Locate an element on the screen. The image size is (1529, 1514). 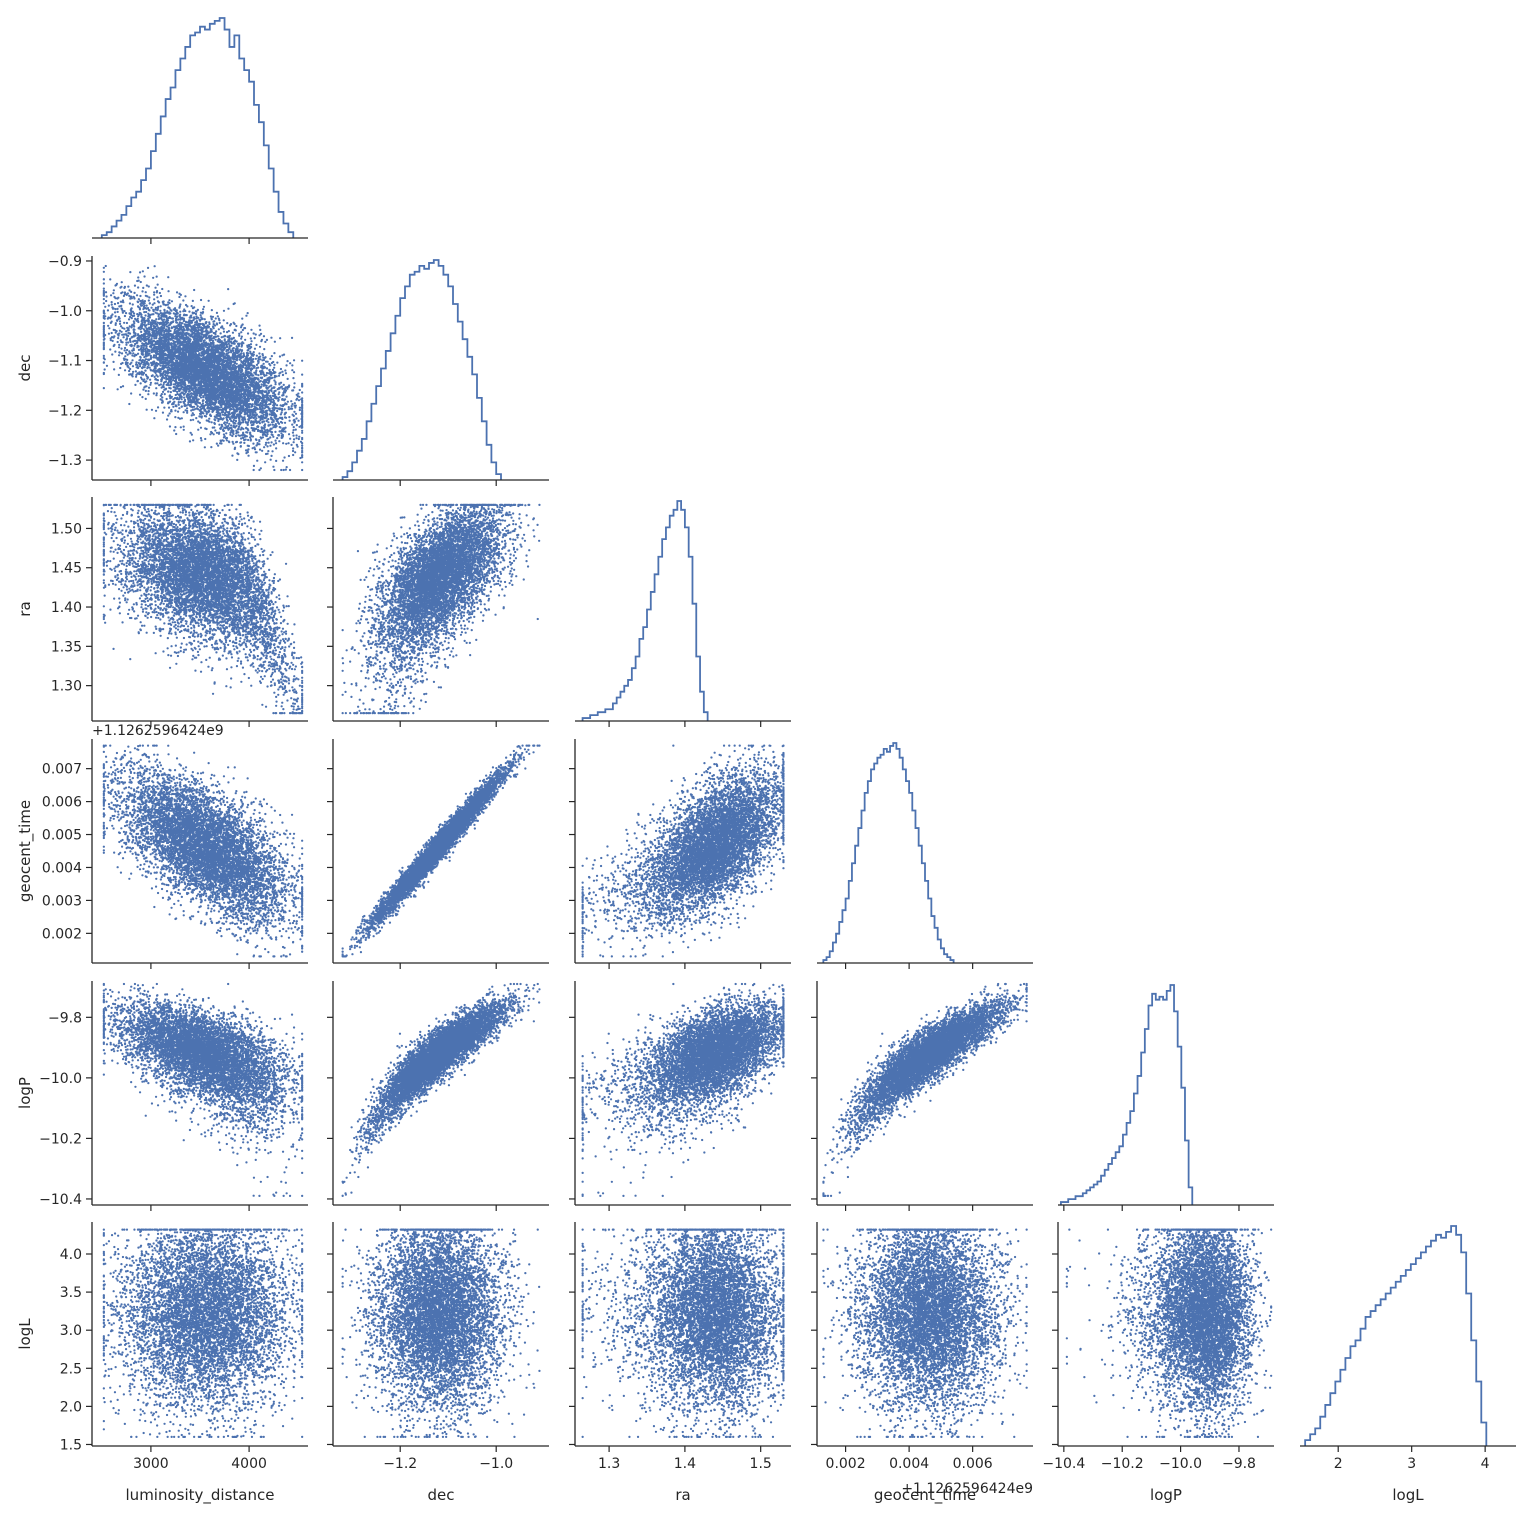
x-tick-label: 4000 is located at coordinates (249, 1464).